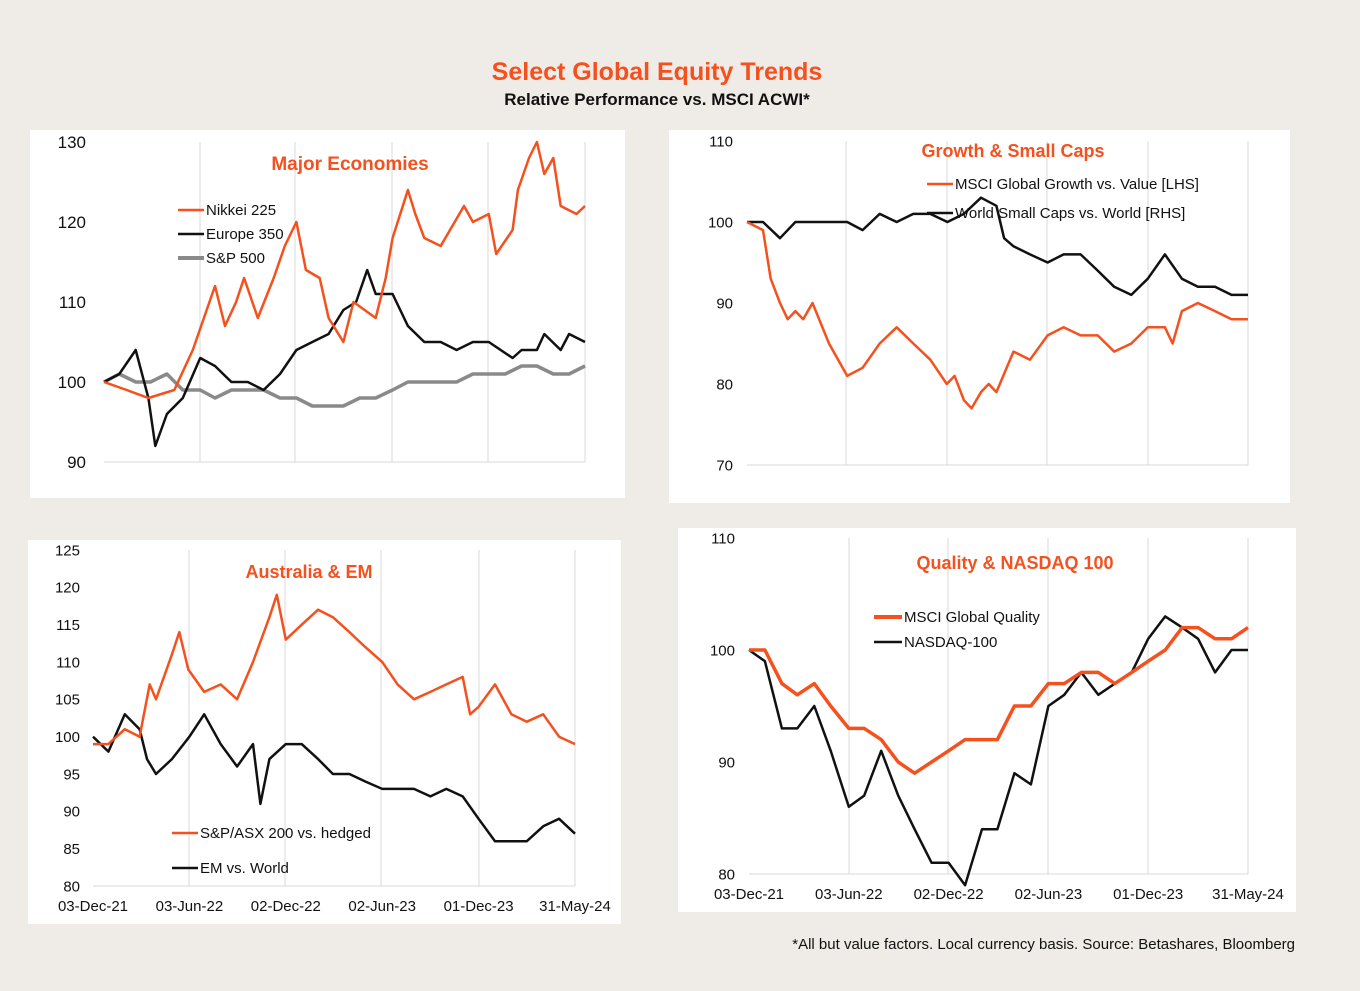  Describe the element at coordinates (997, 315) in the screenshot. I see `series-line-msci-global-growth-vs-value-lhs-` at that location.